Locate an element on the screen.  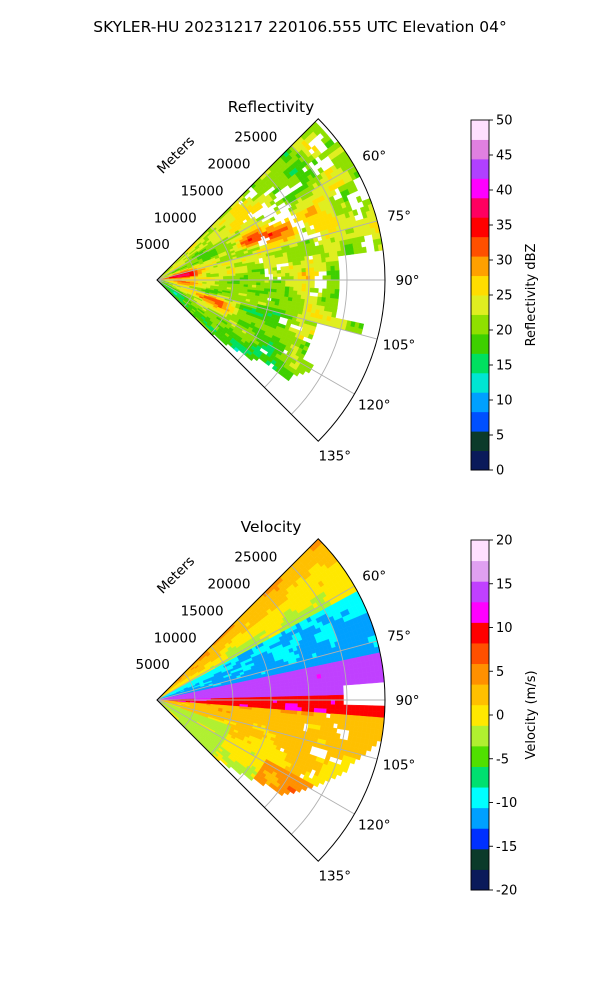
azimuth-tick-label: 60° is located at coordinates (374, 157).